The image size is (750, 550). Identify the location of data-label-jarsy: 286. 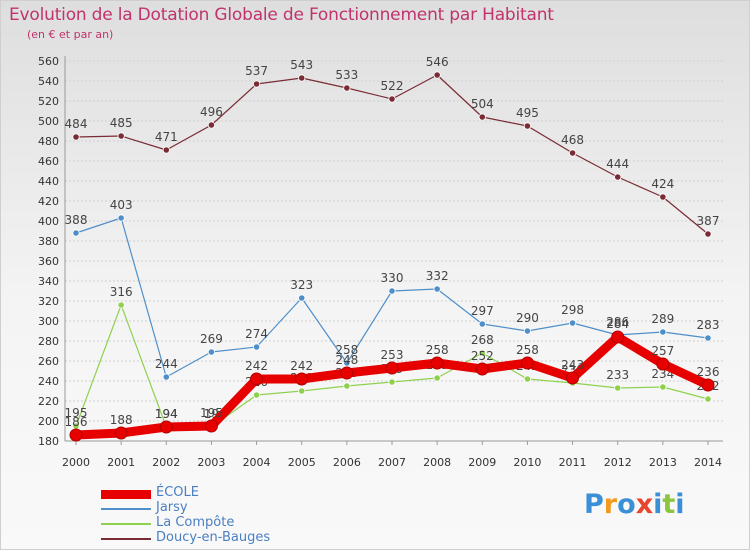
(617, 322).